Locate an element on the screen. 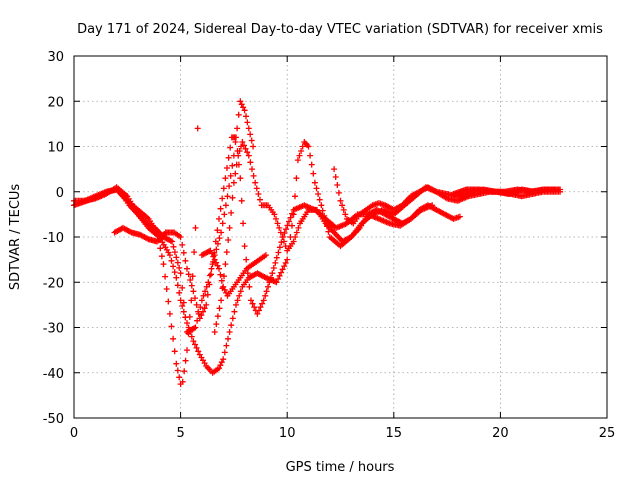 This screenshot has height=480, width=640. x-tick-label: 0 is located at coordinates (74, 433).